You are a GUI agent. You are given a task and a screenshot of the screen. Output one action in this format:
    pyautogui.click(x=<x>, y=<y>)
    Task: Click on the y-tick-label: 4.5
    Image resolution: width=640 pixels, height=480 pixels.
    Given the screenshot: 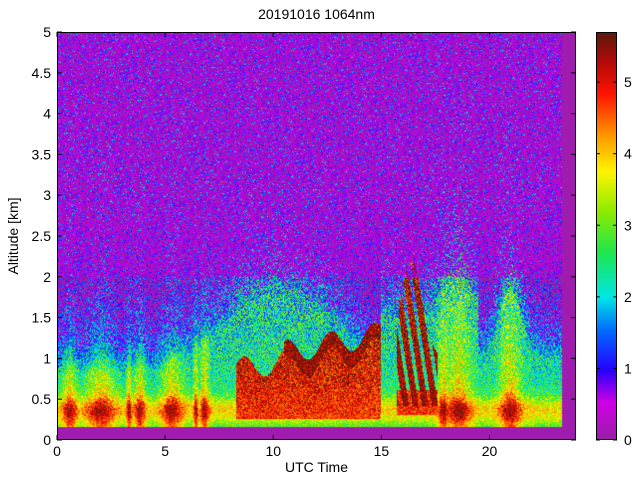 What is the action you would take?
    pyautogui.click(x=42, y=73)
    